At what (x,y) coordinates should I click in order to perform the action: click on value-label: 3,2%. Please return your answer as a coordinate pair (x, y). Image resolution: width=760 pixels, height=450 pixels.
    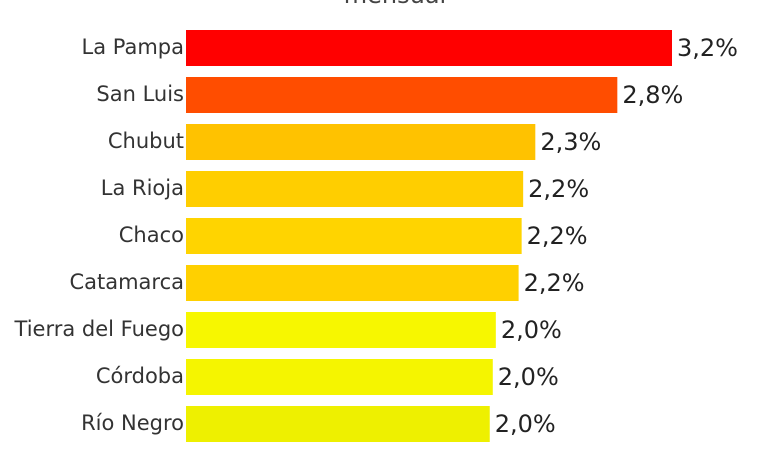
    Looking at the image, I should click on (707, 48).